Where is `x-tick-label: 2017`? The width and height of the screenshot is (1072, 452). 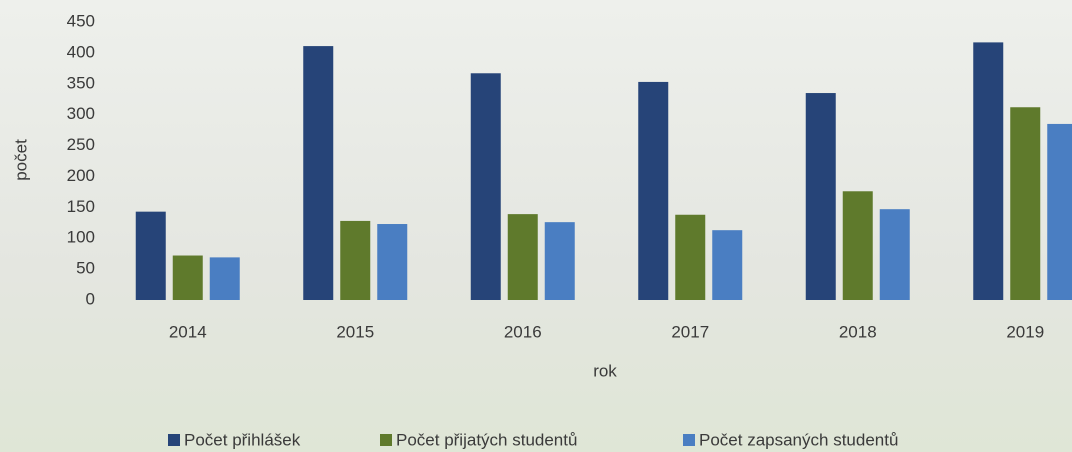 x-tick-label: 2017 is located at coordinates (690, 331).